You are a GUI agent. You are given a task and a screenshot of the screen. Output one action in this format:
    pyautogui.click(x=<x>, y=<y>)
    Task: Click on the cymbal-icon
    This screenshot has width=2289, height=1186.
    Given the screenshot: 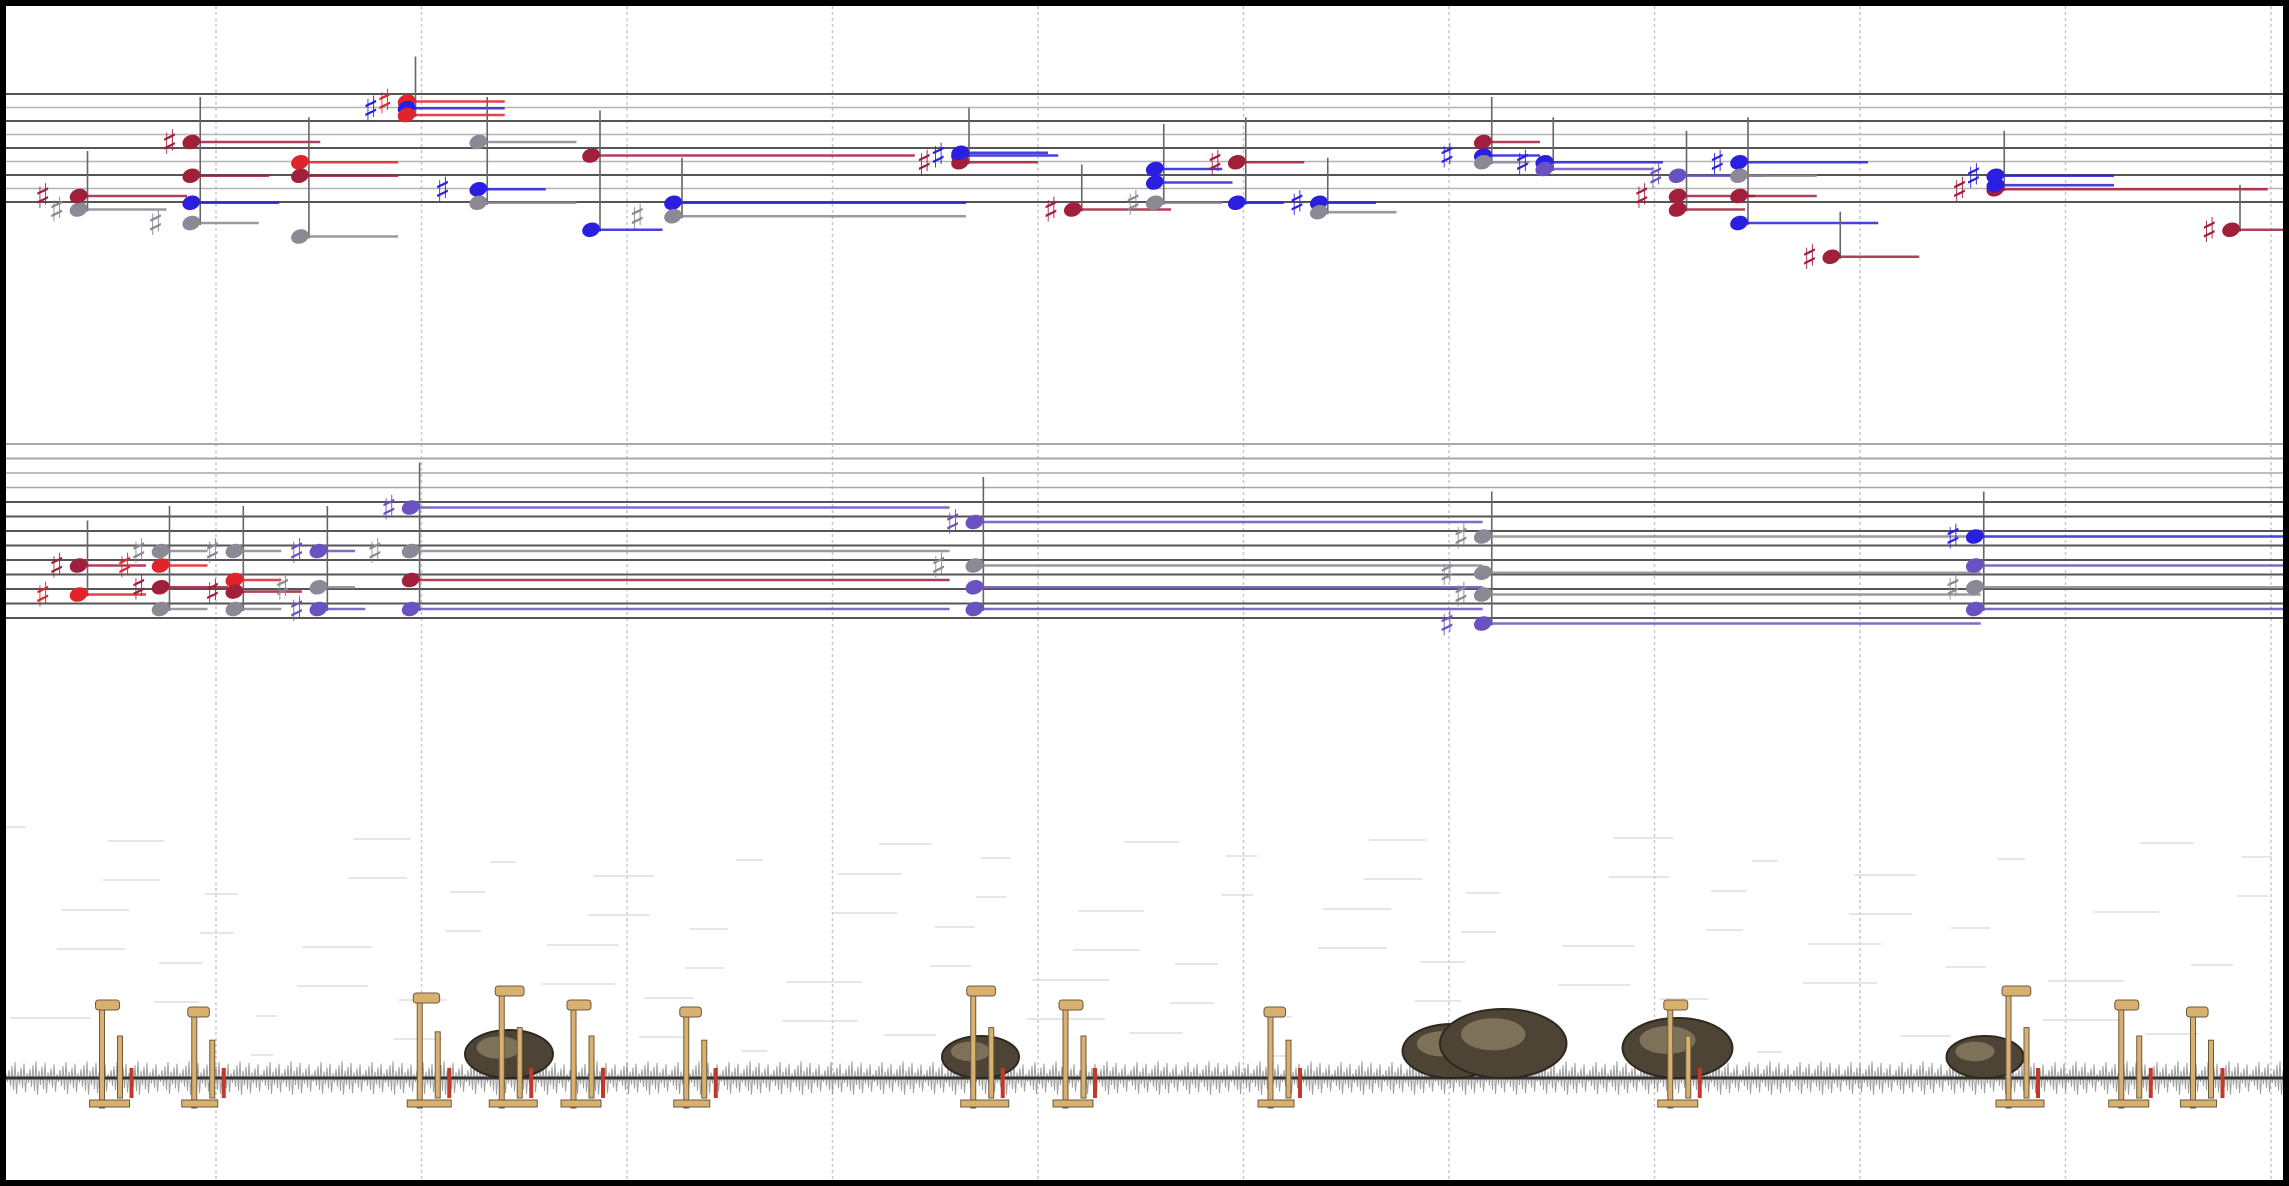 What is the action you would take?
    pyautogui.click(x=980, y=1057)
    